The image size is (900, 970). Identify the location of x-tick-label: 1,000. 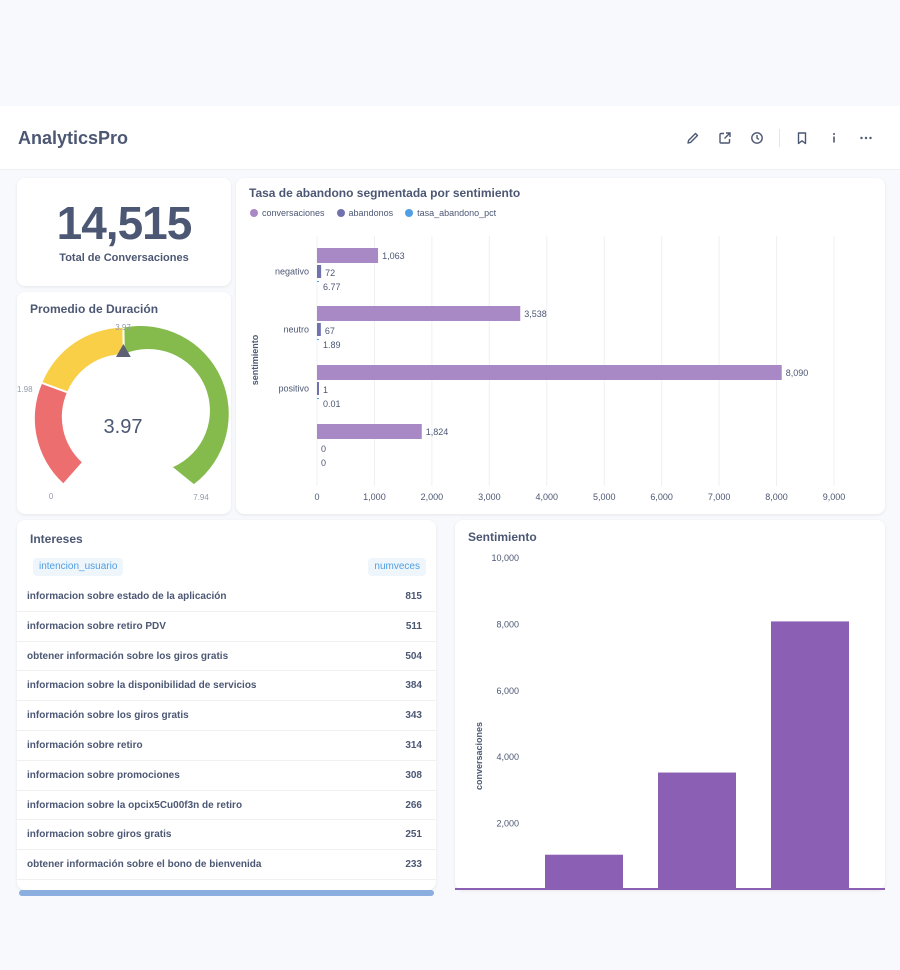
(374, 497).